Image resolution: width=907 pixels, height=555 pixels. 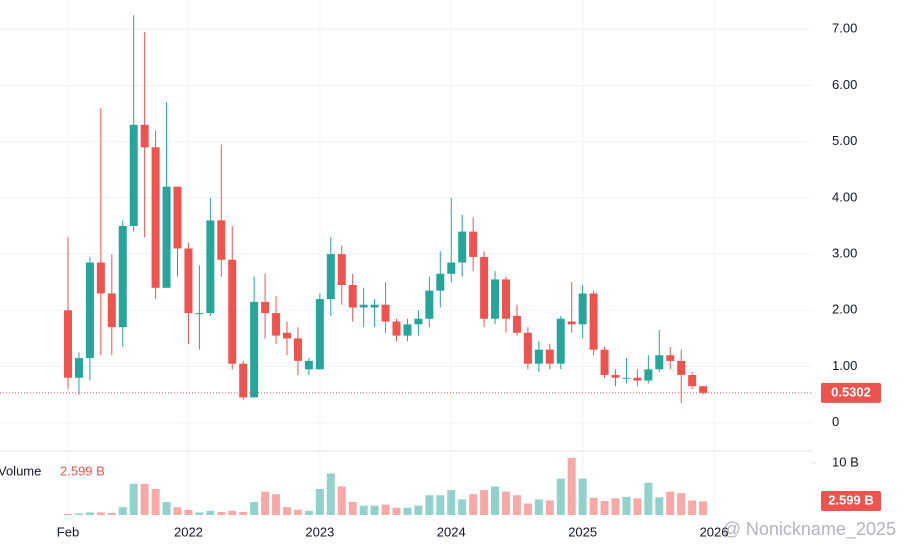 What do you see at coordinates (845, 461) in the screenshot?
I see `volume-tick-label: 10 B` at bounding box center [845, 461].